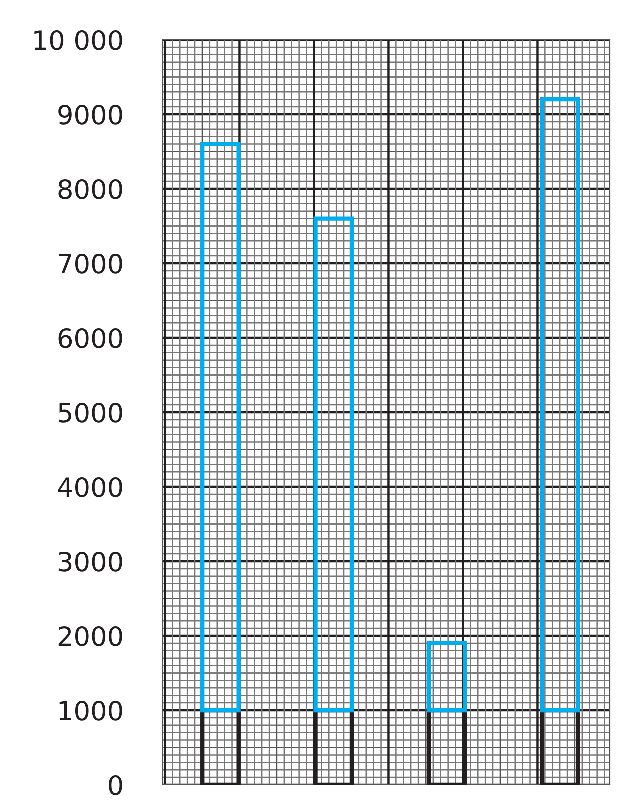 The image size is (619, 803). I want to click on y-tick-label: 6000, so click(90, 338).